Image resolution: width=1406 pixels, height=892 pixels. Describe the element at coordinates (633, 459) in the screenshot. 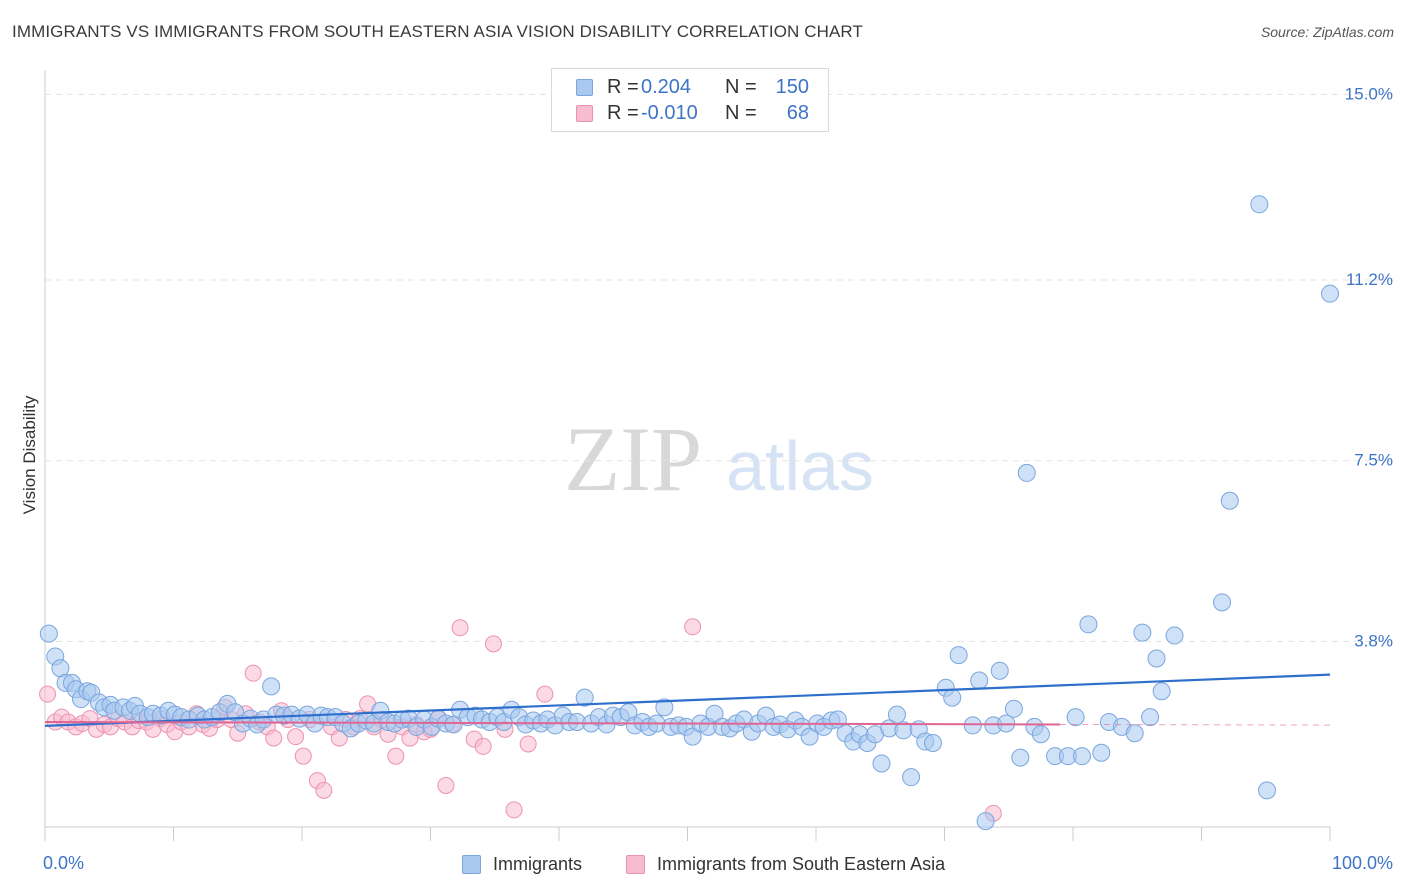

I see `watermark-zip: ZIP` at that location.